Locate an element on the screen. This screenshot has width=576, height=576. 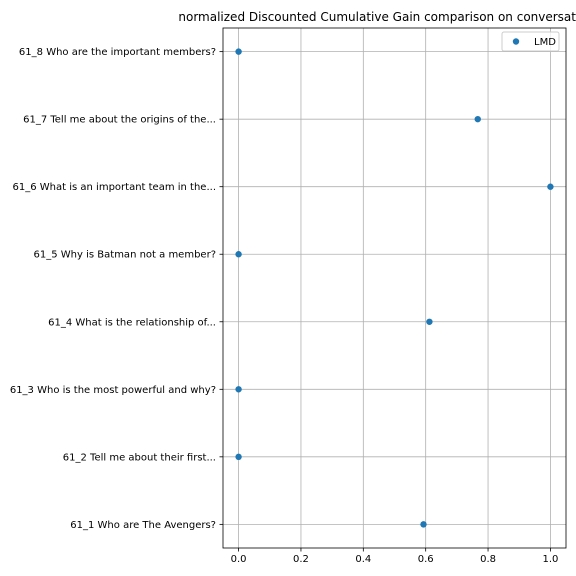
y-tick-label: 61_1 Who are The Avengers? is located at coordinates (143, 525).